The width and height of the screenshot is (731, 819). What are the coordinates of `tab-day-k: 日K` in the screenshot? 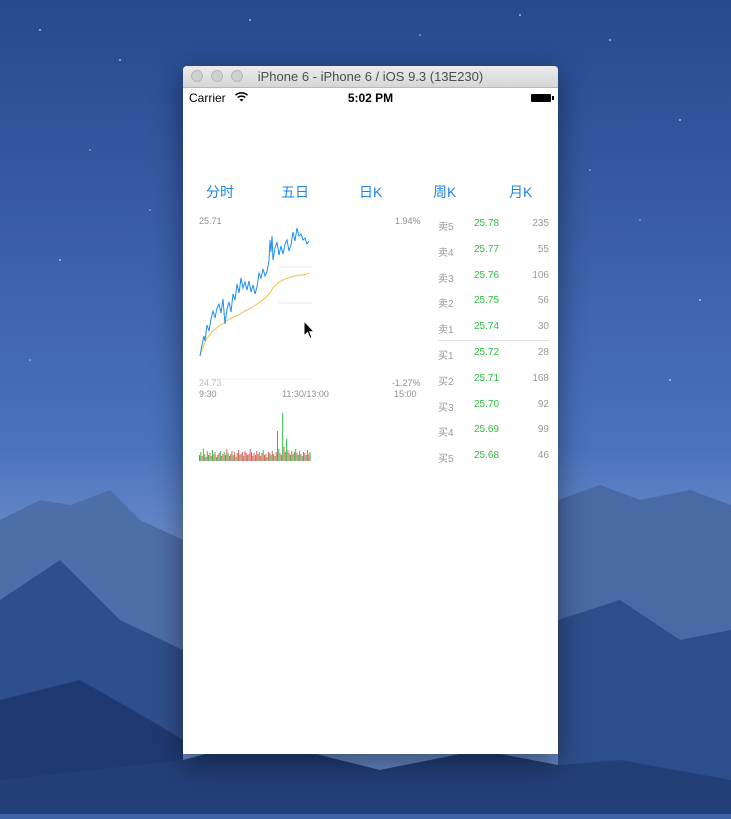 It's located at (371, 192).